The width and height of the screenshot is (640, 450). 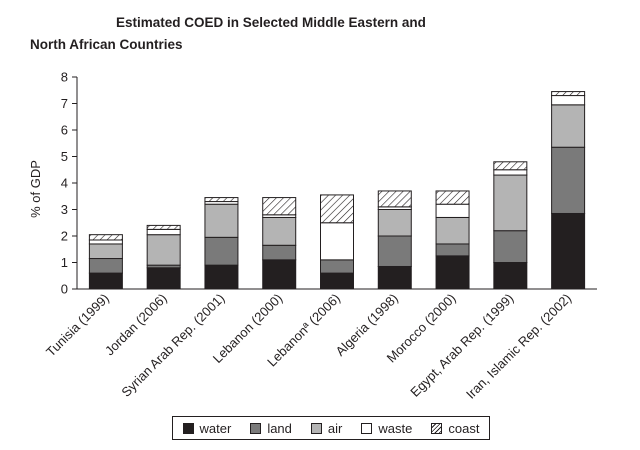 What do you see at coordinates (172, 345) in the screenshot?
I see `x-tick-label: Syrian Arab Rep. (2001)` at bounding box center [172, 345].